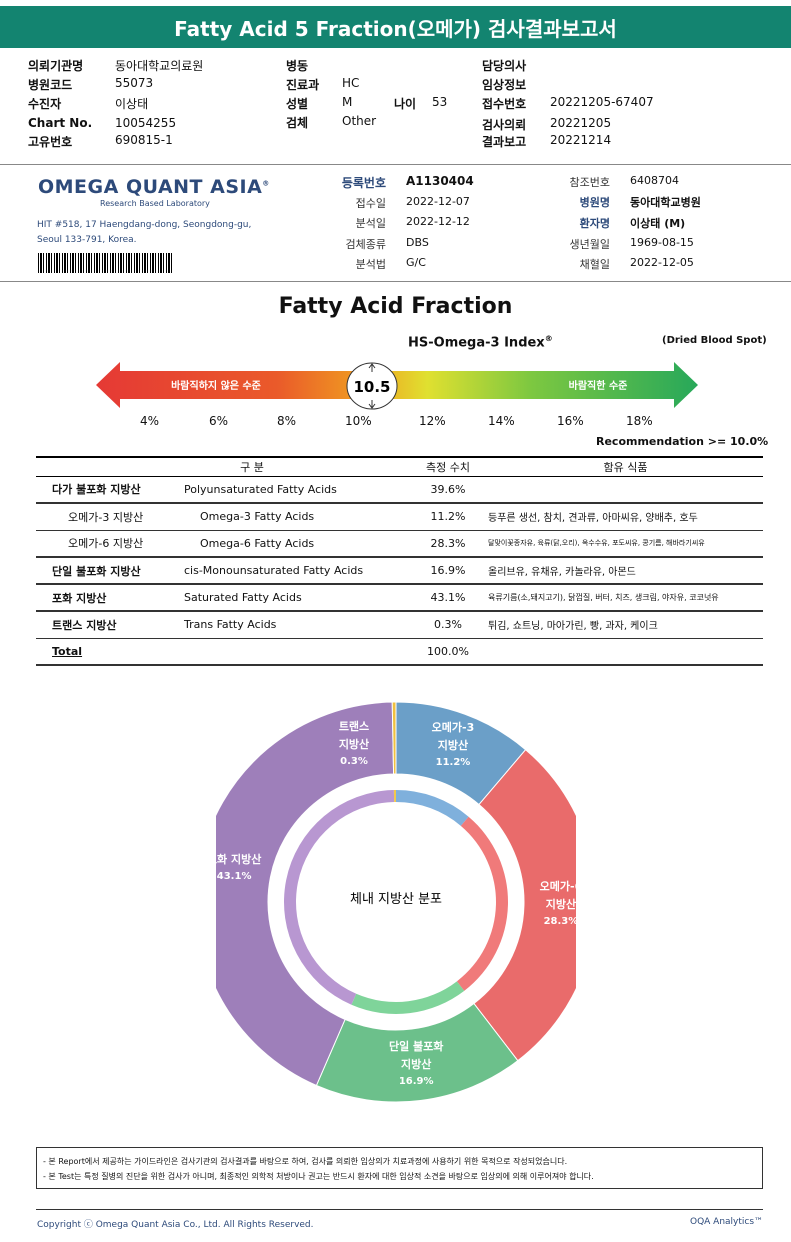 The height and width of the screenshot is (1242, 791). What do you see at coordinates (351, 83) in the screenshot?
I see `dept-value: HC` at bounding box center [351, 83].